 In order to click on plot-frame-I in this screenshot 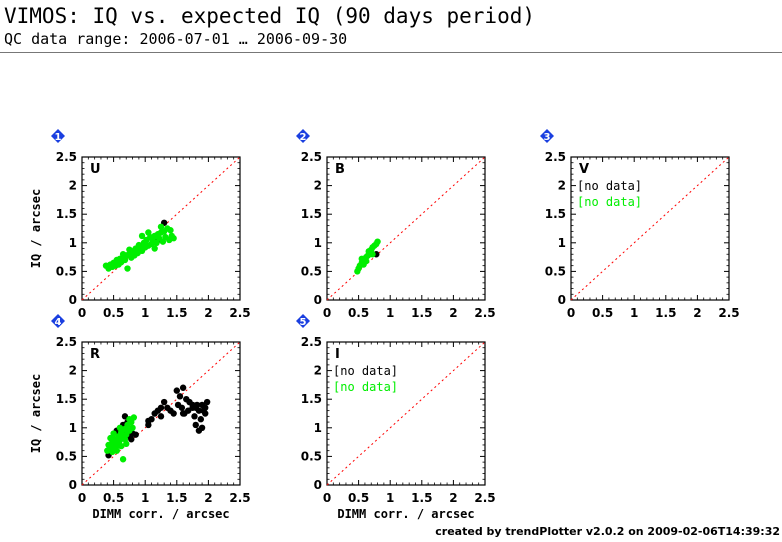, I will do `click(406, 413)`.